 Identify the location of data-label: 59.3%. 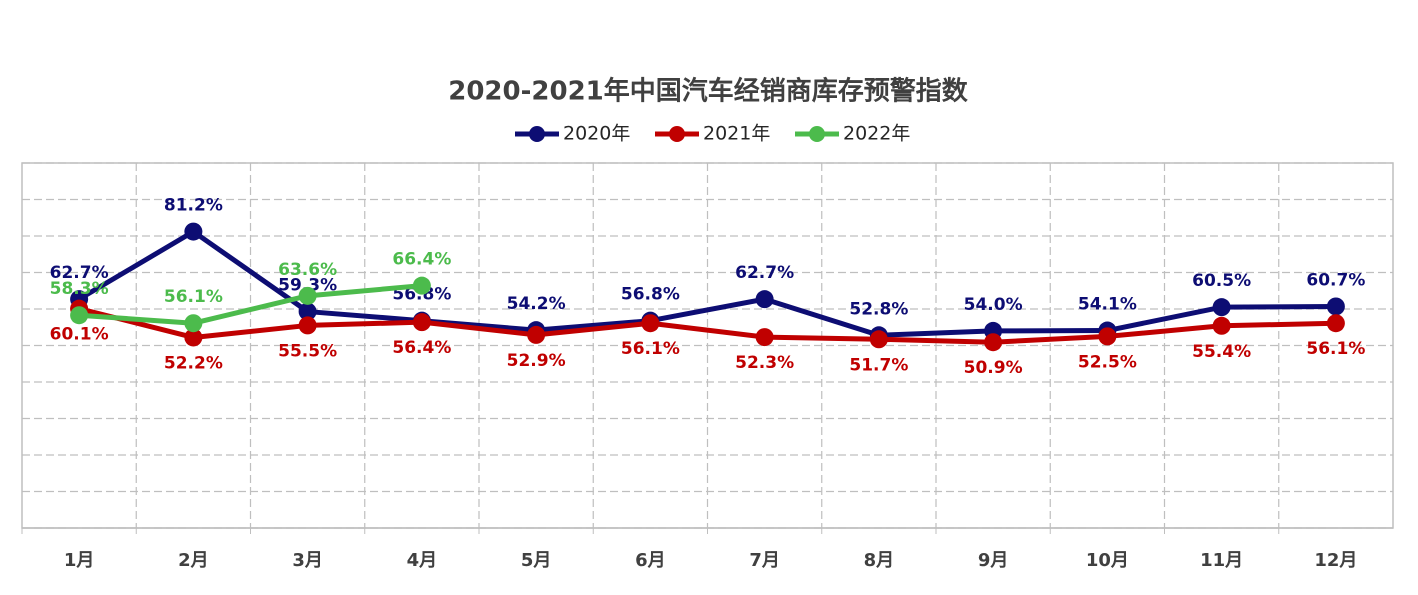
(307, 286).